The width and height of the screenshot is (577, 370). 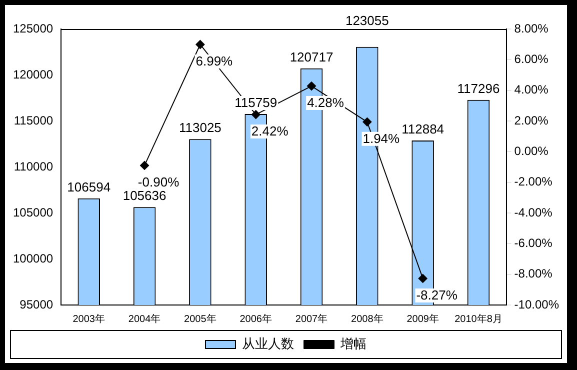 What do you see at coordinates (33, 212) in the screenshot?
I see `y-tick-label: 105000` at bounding box center [33, 212].